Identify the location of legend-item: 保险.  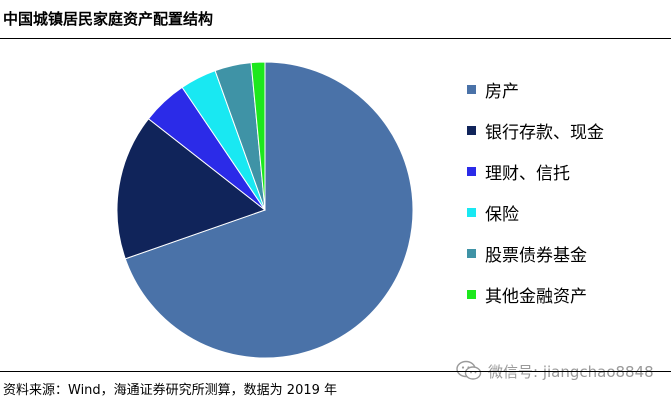
(535, 212).